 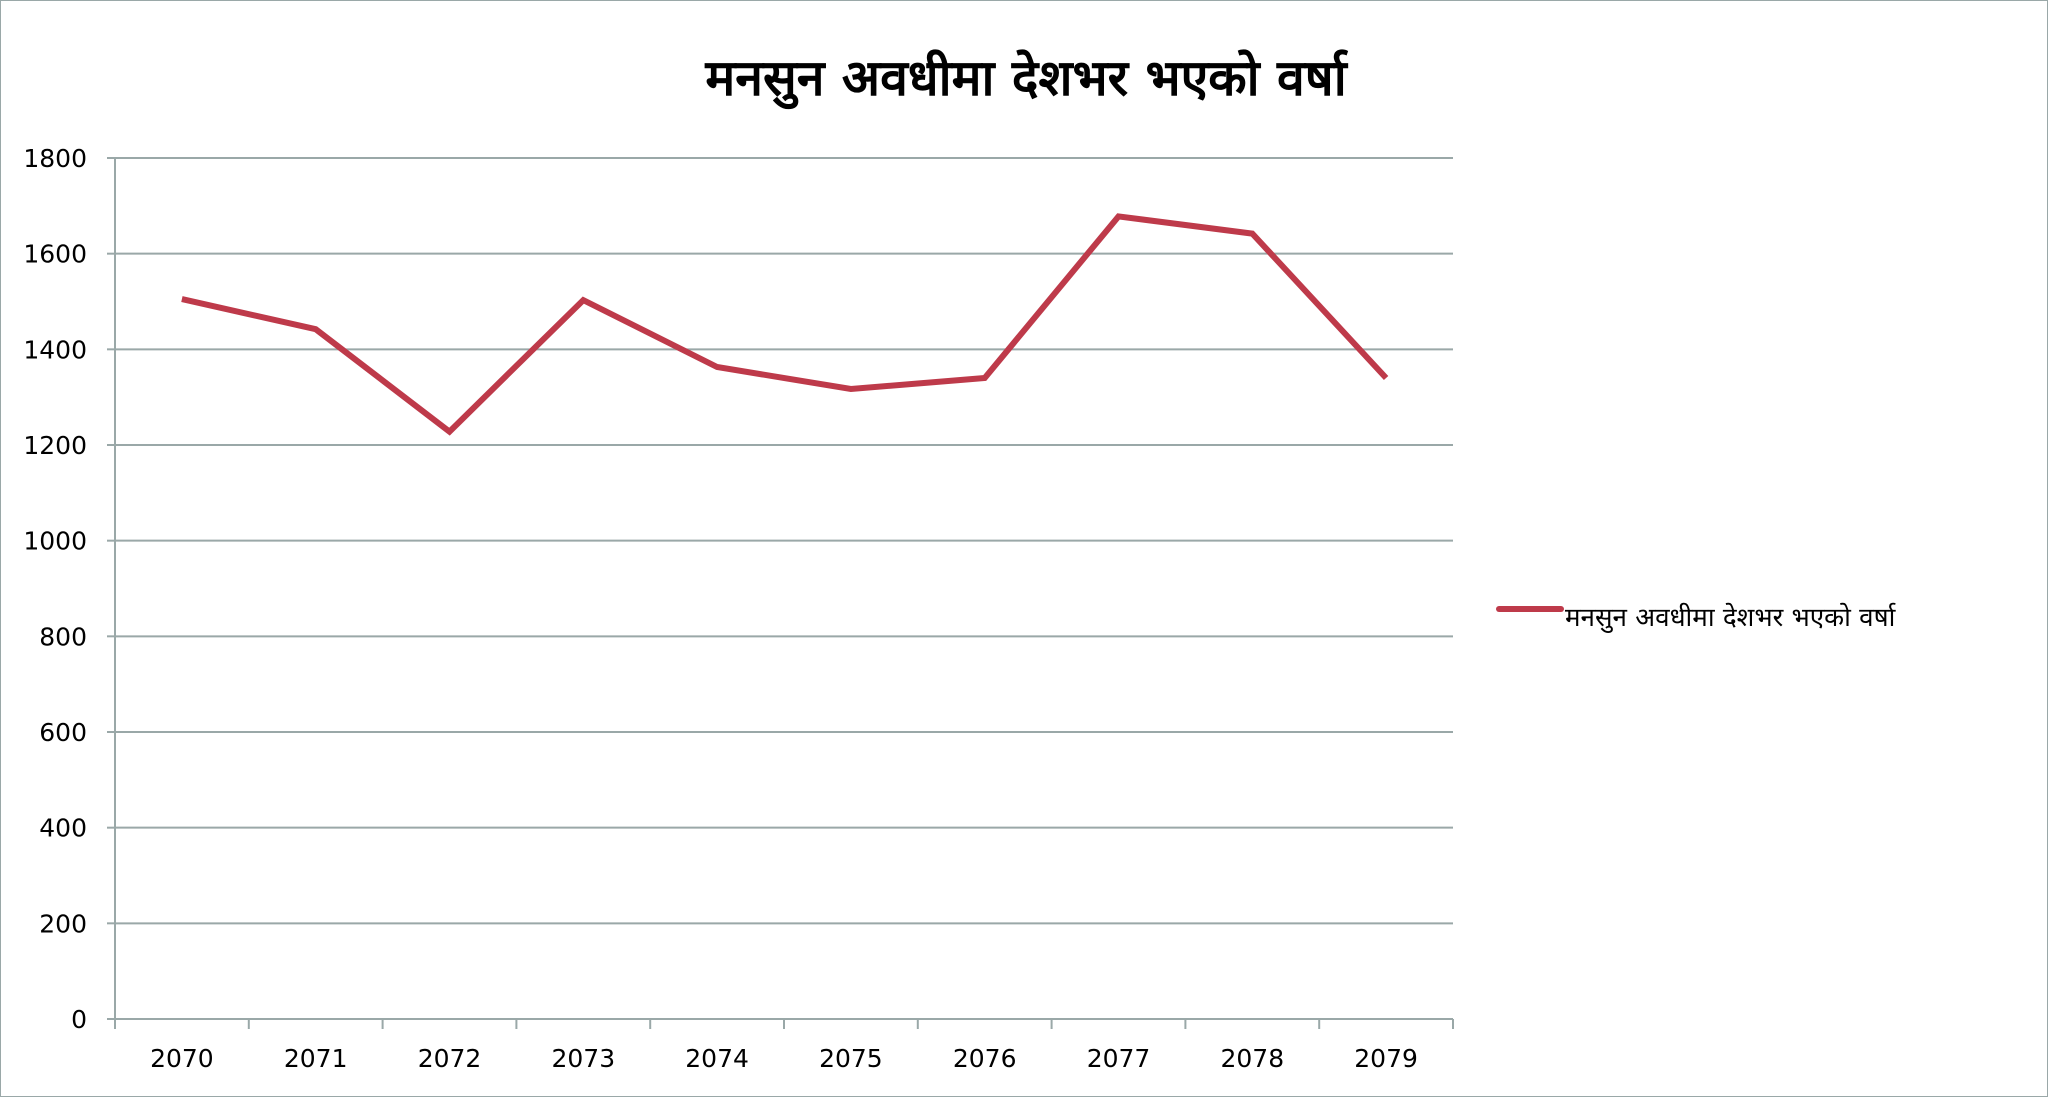 I want to click on y-tick-label: 800, so click(x=63, y=636).